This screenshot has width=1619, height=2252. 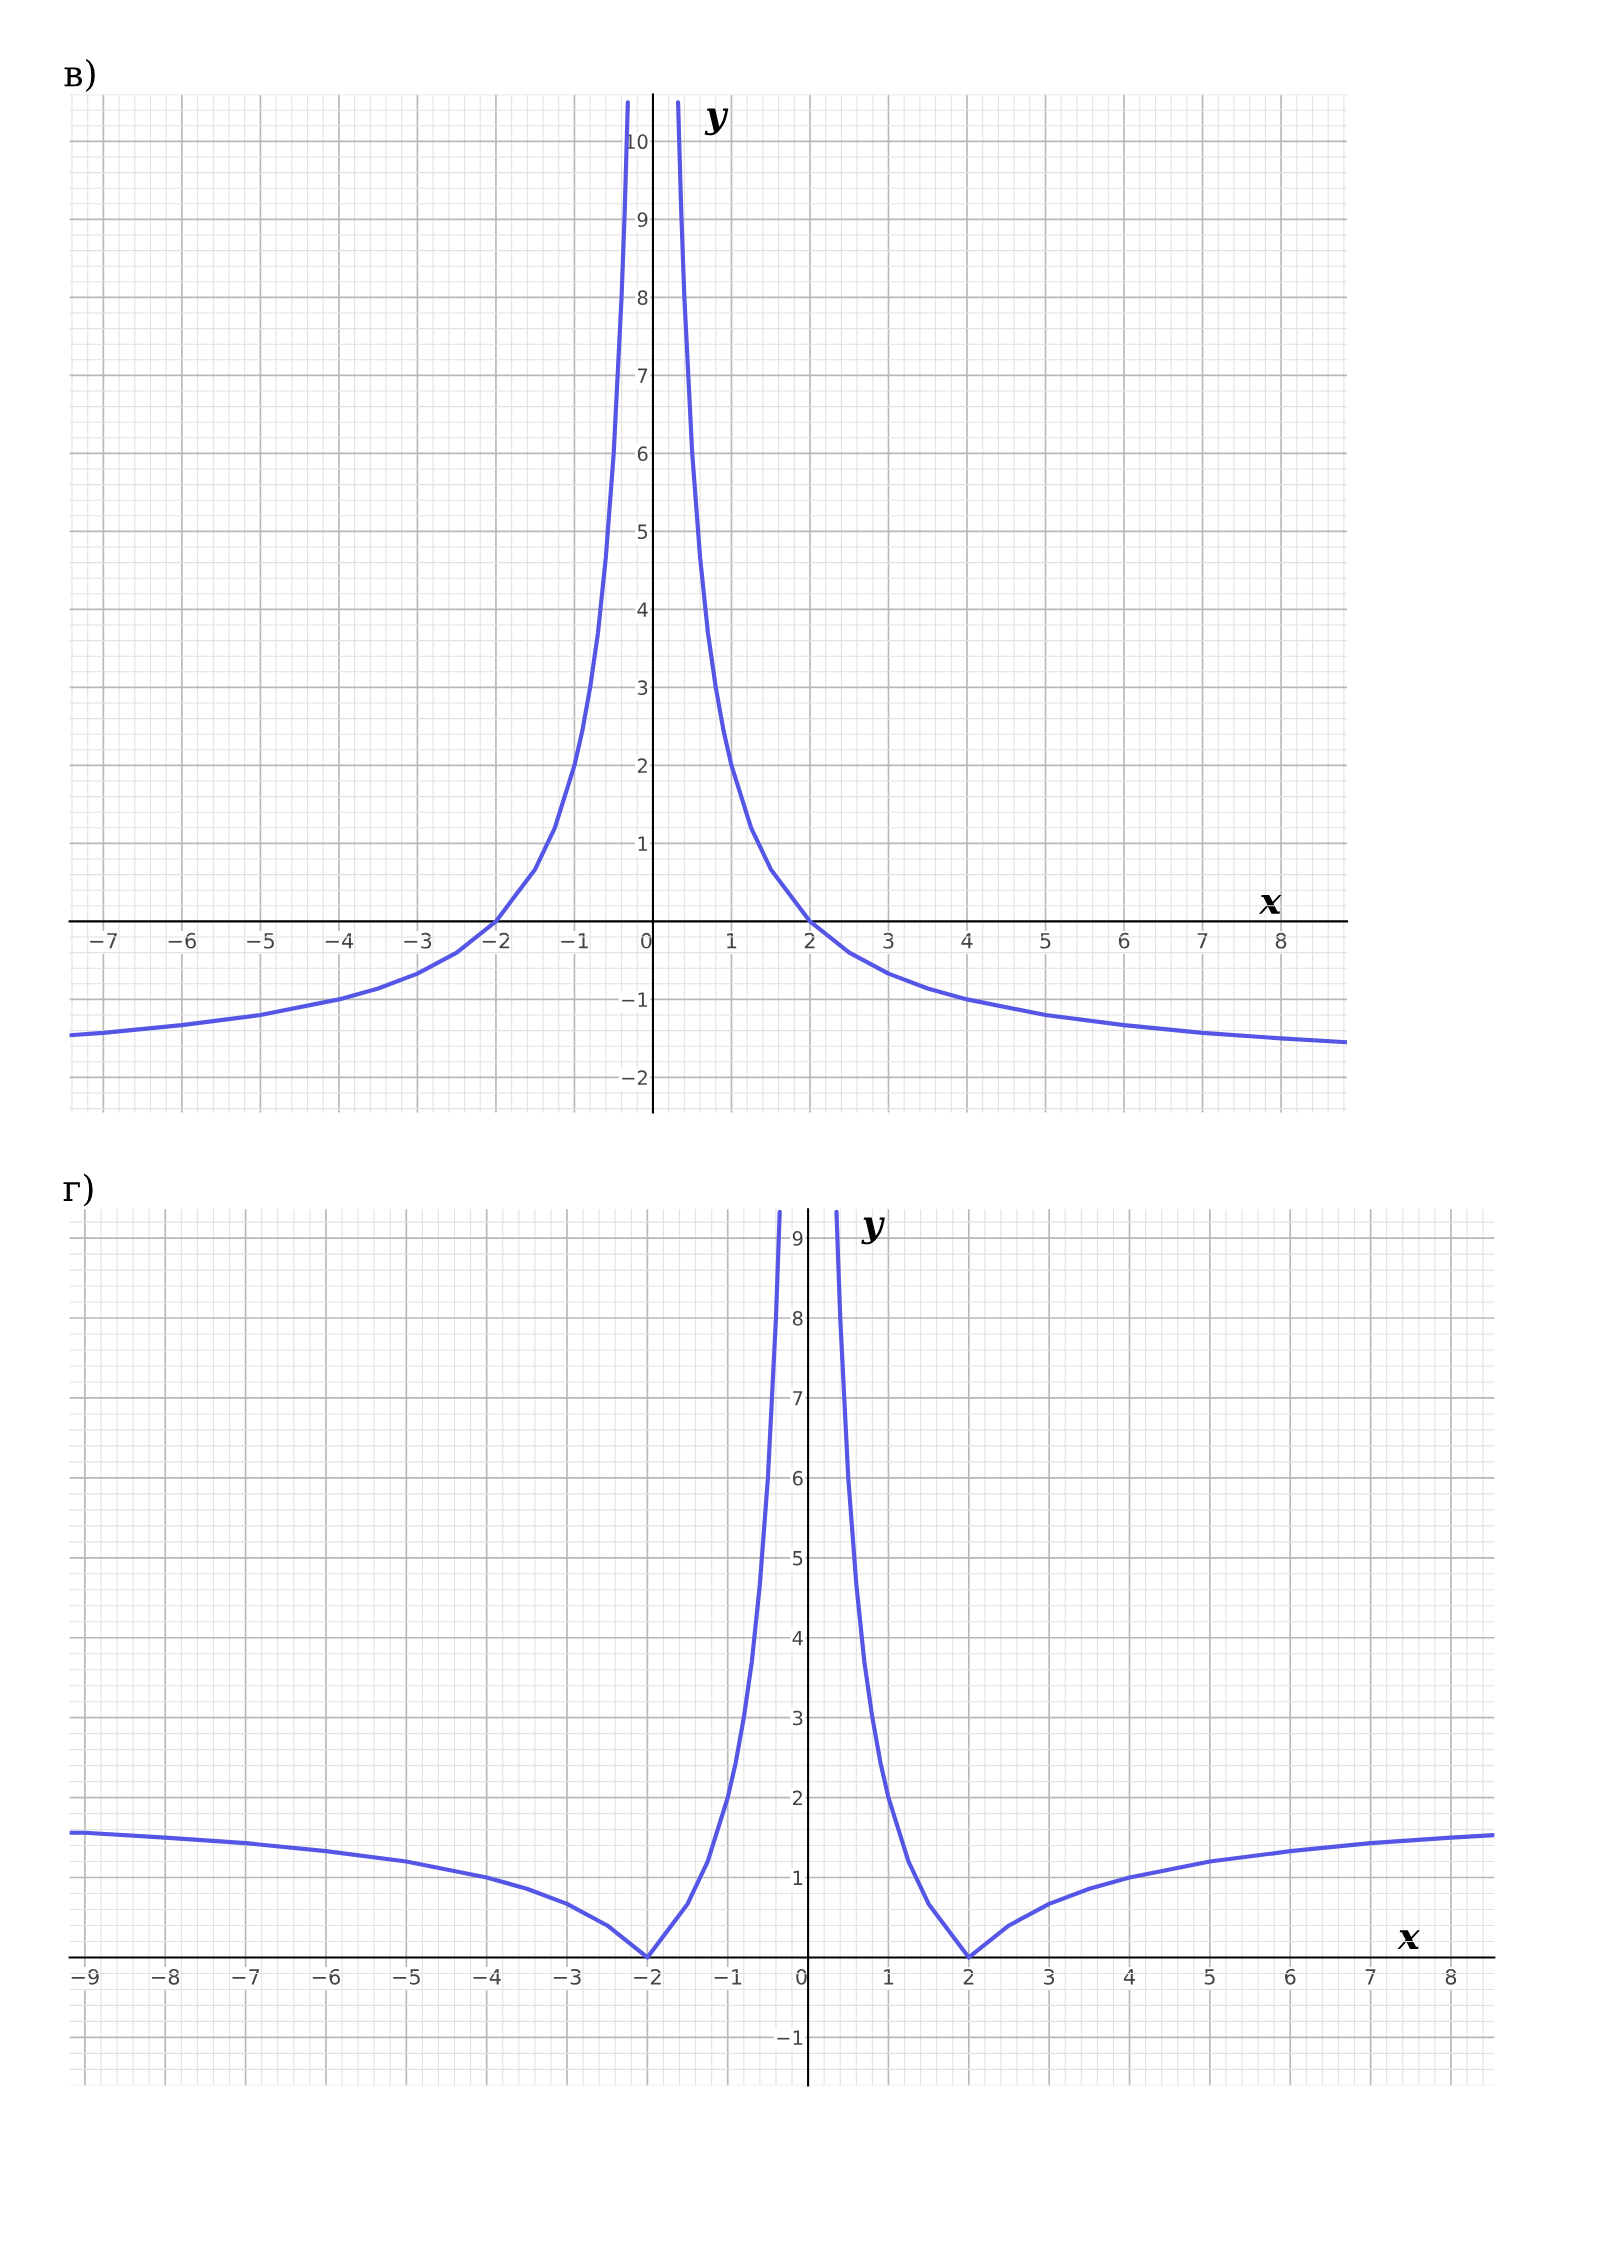 What do you see at coordinates (166, 1976) in the screenshot?
I see `x-tick-label: −8` at bounding box center [166, 1976].